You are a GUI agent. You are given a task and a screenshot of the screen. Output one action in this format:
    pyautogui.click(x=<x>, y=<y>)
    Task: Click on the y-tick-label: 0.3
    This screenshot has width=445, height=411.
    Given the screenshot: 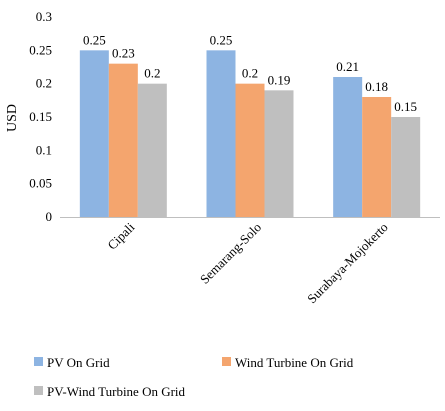 What is the action you would take?
    pyautogui.click(x=44, y=16)
    